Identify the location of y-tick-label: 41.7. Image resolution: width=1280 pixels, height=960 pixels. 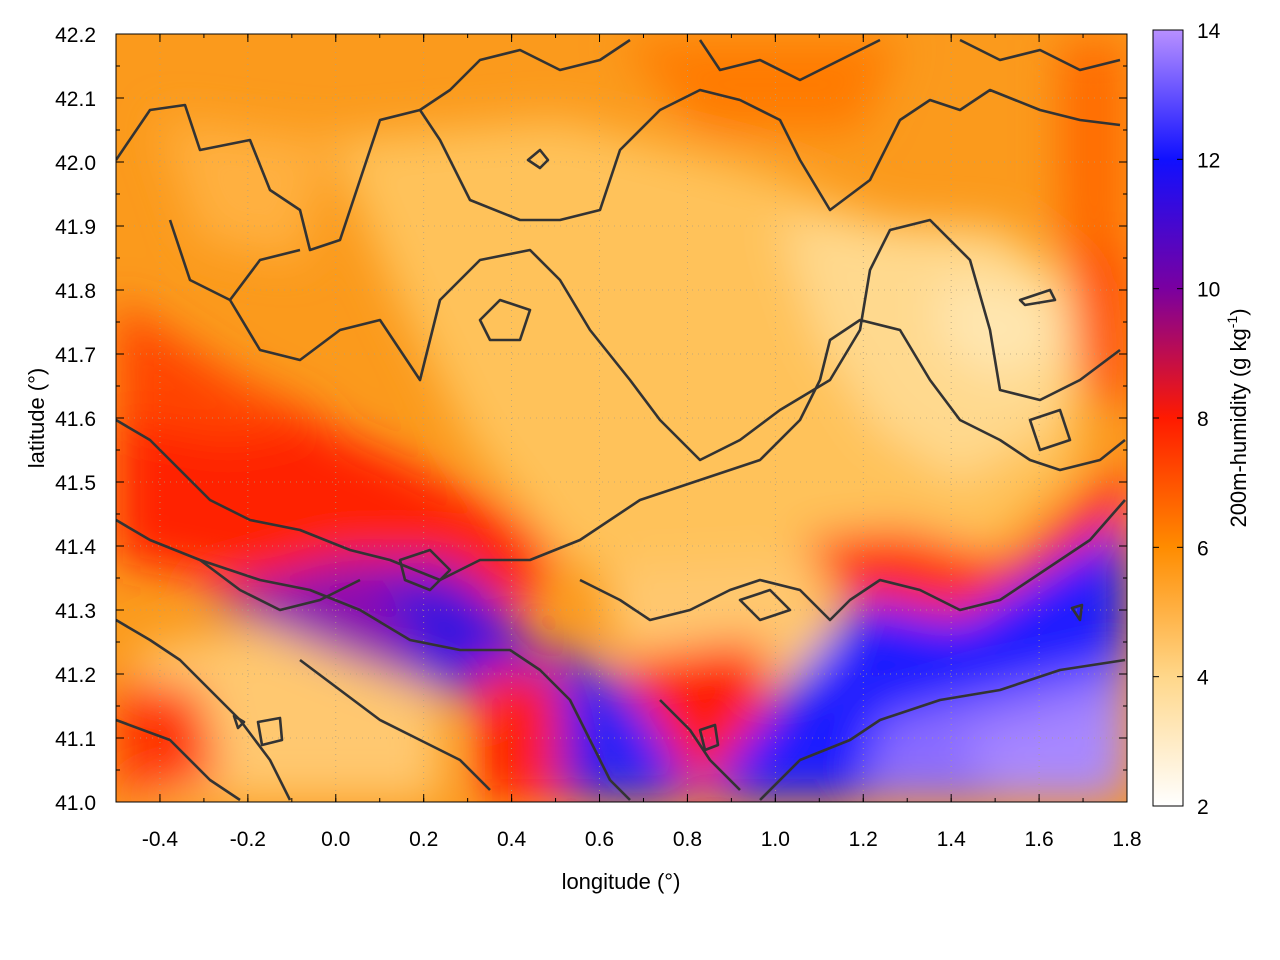
(75, 355).